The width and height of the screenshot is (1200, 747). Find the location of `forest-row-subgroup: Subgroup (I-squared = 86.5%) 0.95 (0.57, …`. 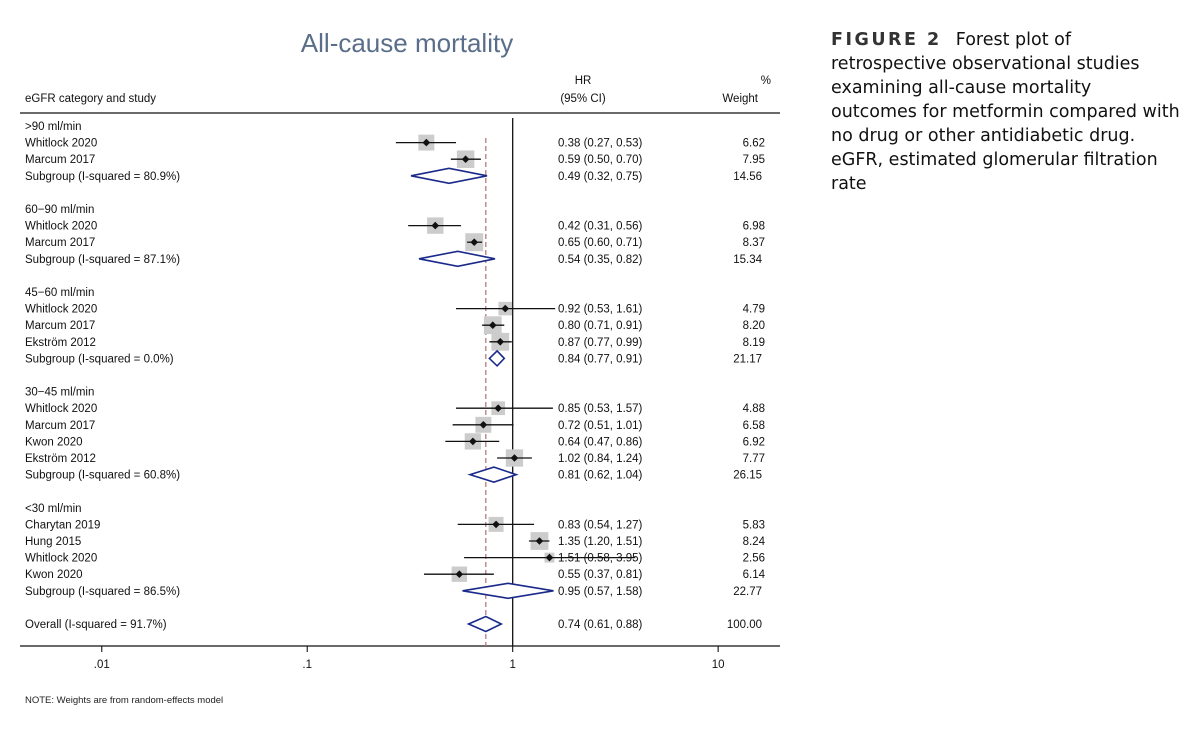

forest-row-subgroup: Subgroup (I-squared = 86.5%) 0.95 (0.57, … is located at coordinates (393, 591).